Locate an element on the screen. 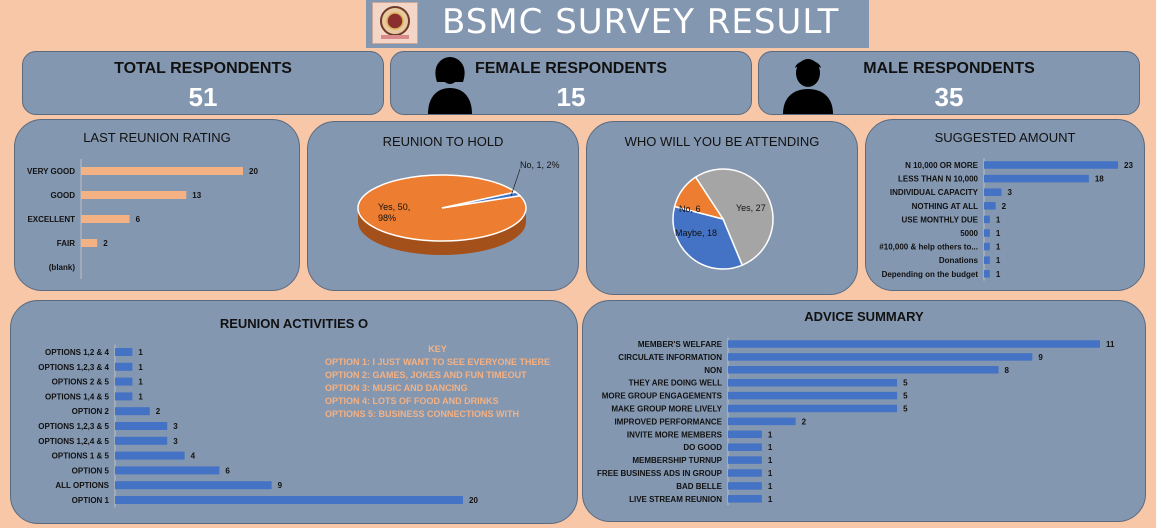 The image size is (1156, 528). advice-category-label: BAD BELLE is located at coordinates (699, 486).